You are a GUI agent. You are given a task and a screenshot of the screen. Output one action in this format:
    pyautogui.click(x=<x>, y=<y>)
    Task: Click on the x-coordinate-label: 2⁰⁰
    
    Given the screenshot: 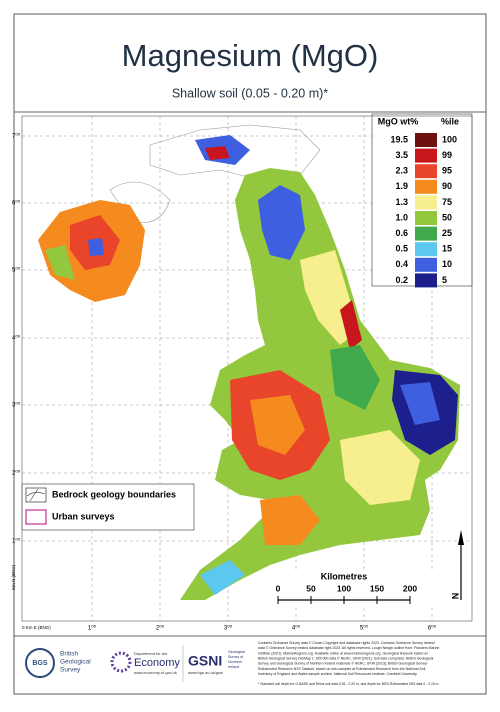 What is the action you would take?
    pyautogui.click(x=160, y=628)
    